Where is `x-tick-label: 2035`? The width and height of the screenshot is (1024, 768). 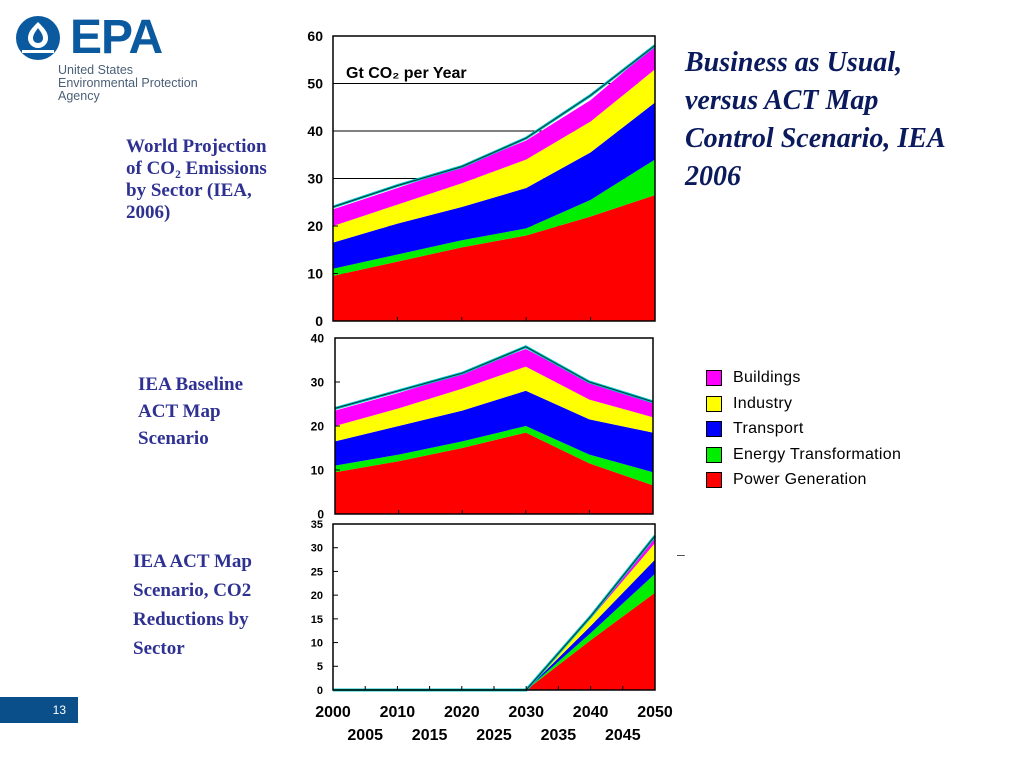 x-tick-label: 2035 is located at coordinates (559, 735).